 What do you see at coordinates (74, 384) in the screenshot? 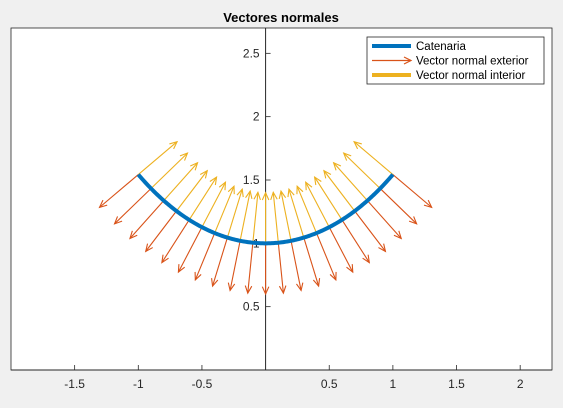
I see `x-tick-label: -1.5` at bounding box center [74, 384].